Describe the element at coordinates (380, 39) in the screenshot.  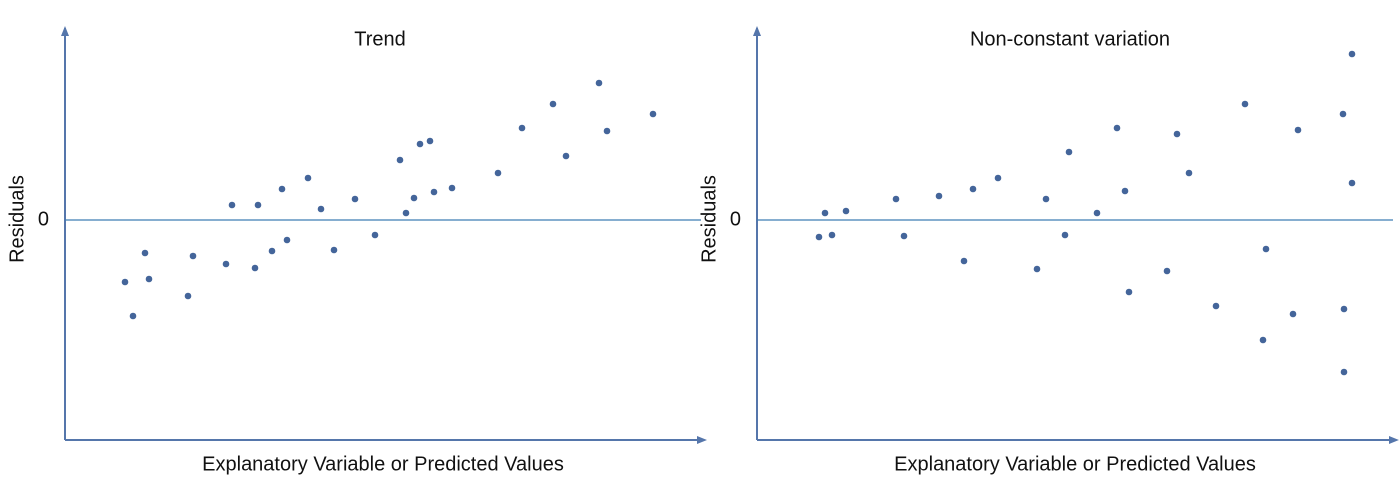
I see `chart-title: Trend` at that location.